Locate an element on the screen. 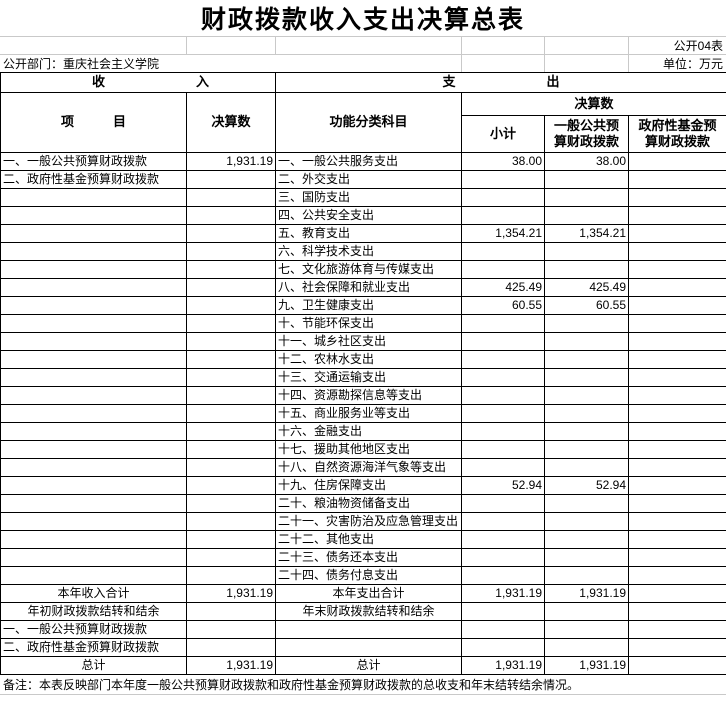 Image resolution: width=726 pixels, height=726 pixels. table-row: 九、卫生健康支出 60.55 60.55 is located at coordinates (363, 305).